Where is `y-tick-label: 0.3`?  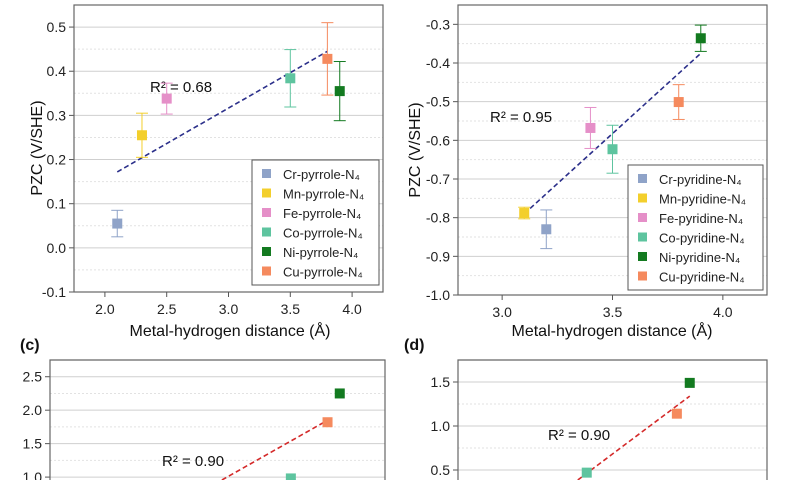 y-tick-label: 0.3 is located at coordinates (57, 115).